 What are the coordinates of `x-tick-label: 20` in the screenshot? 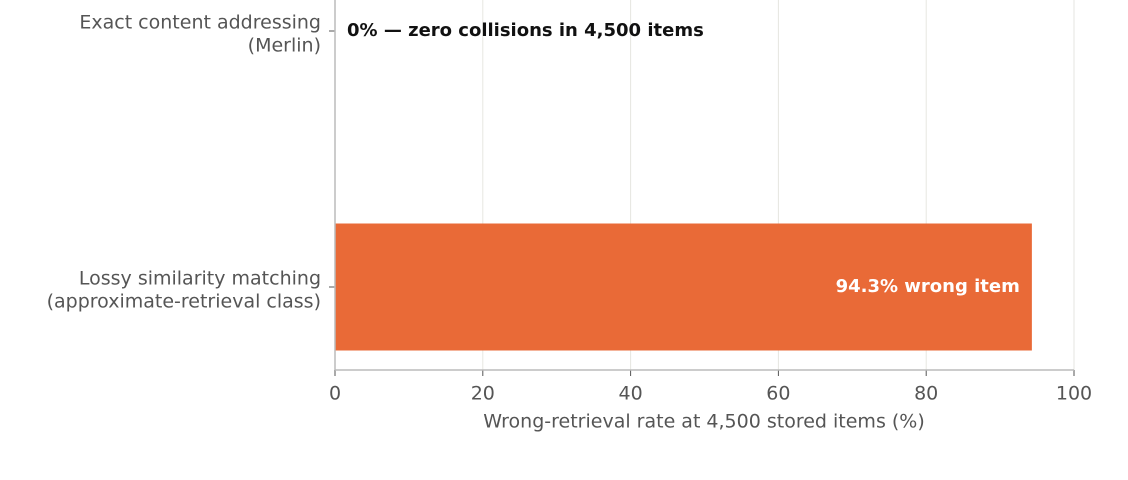 It's located at (483, 394).